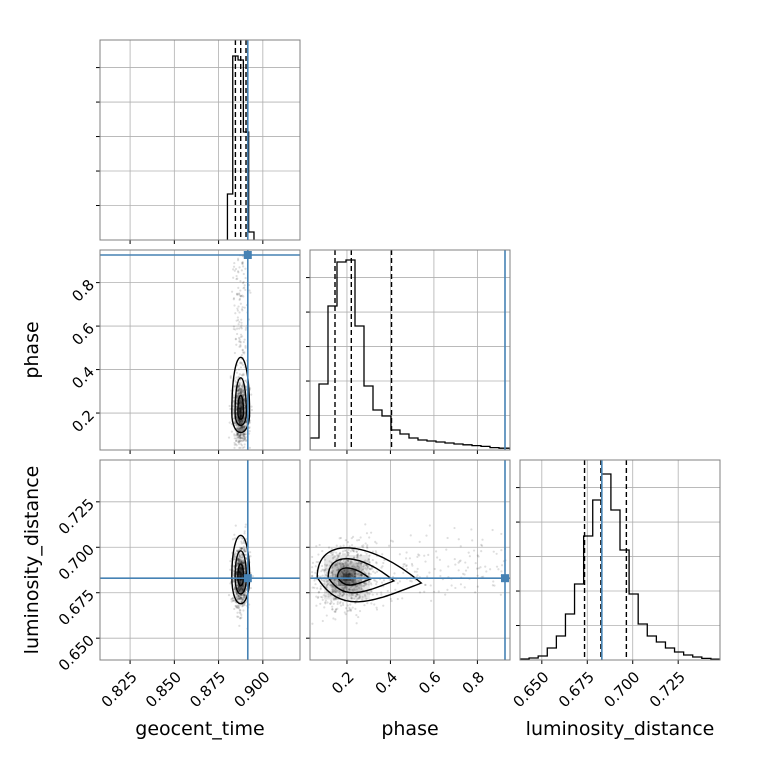  Describe the element at coordinates (618, 561) in the screenshot. I see `hist-panel-luminosity_distance` at that location.